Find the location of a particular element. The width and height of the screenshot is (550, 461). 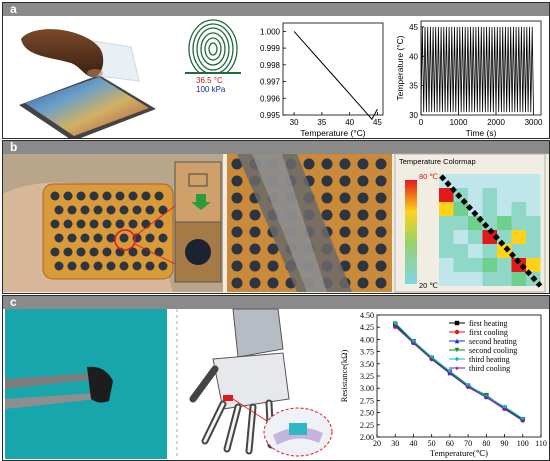

x-tick-label: 3000 is located at coordinates (534, 122).